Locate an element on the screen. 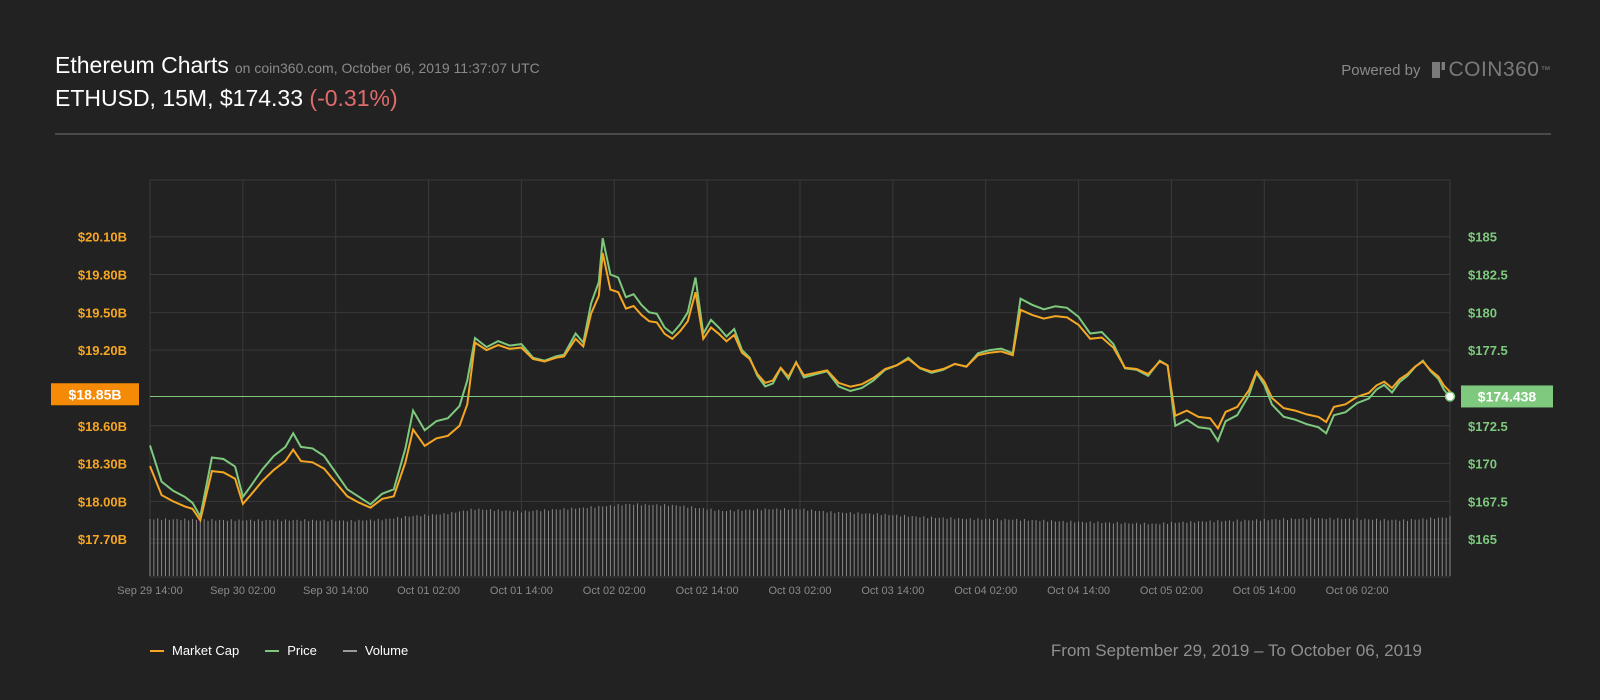 This screenshot has height=700, width=1600. current-market-cap-badge is located at coordinates (95, 394).